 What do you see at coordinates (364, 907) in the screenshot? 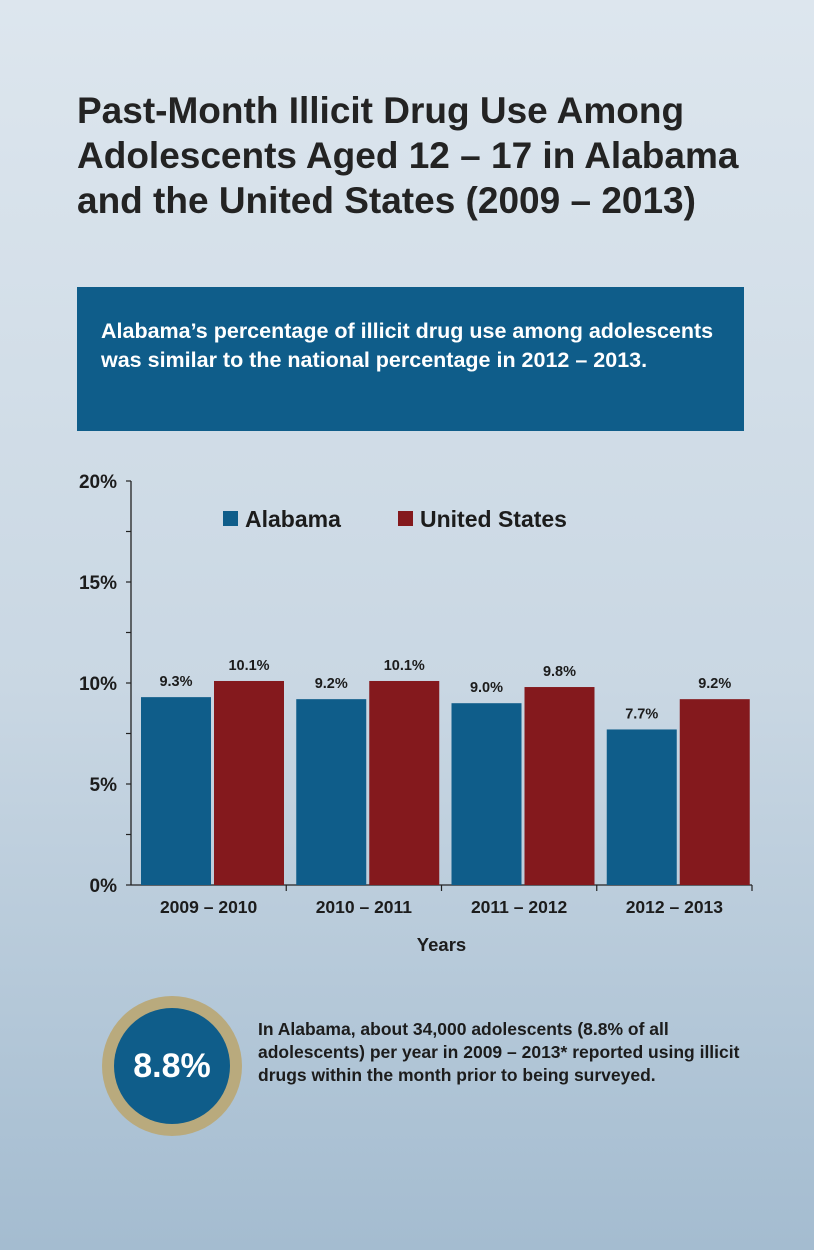
I see `x-tick-label: 2010 – 2011` at bounding box center [364, 907].